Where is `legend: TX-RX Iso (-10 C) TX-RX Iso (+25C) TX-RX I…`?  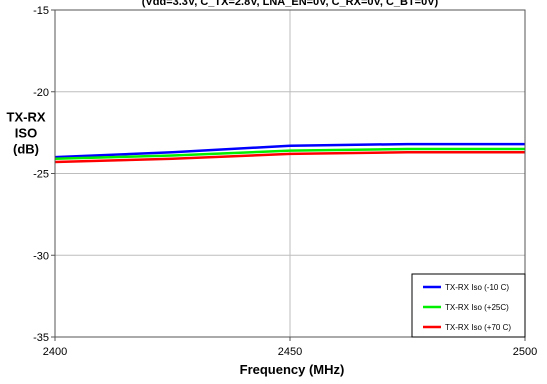
legend: TX-RX Iso (-10 C) TX-RX Iso (+25C) TX-RX I… is located at coordinates (468, 305).